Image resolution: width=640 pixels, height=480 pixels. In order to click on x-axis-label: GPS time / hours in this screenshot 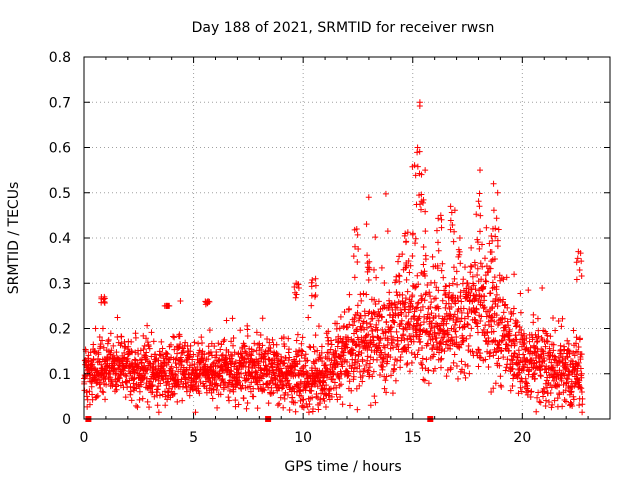, I will do `click(342, 467)`.